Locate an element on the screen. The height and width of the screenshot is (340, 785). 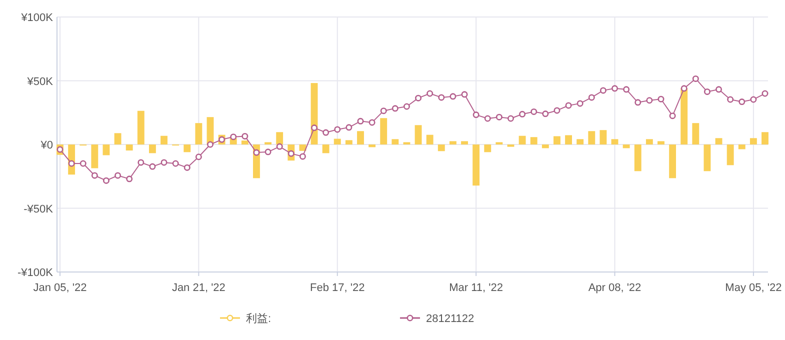
x-tick-label: Feb 17, '22 is located at coordinates (337, 288).